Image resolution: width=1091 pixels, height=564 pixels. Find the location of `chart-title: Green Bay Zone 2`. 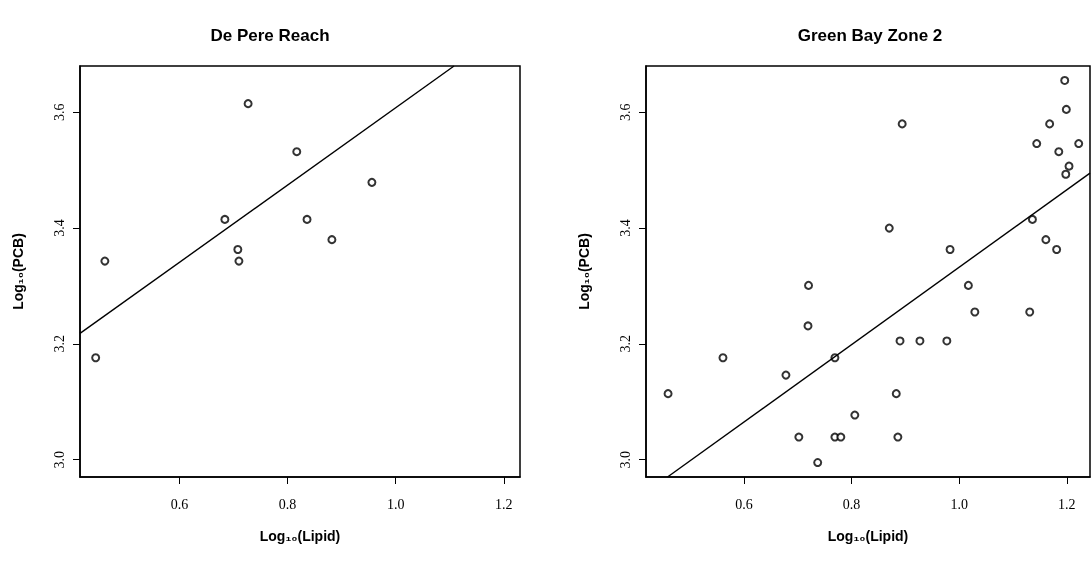

chart-title: Green Bay Zone 2 is located at coordinates (870, 35).